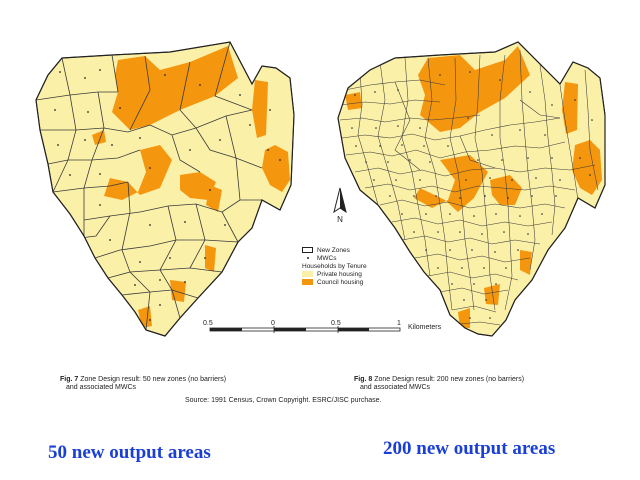 The height and width of the screenshot is (480, 640). I want to click on legend-row-new-zones: New Zones, so click(357, 250).